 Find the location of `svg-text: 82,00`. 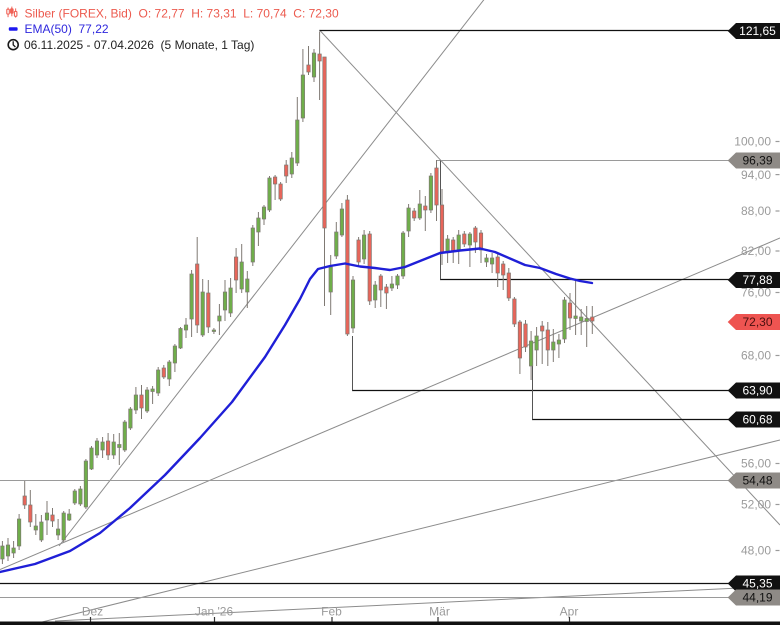

svg-text: 82,00 is located at coordinates (756, 251).